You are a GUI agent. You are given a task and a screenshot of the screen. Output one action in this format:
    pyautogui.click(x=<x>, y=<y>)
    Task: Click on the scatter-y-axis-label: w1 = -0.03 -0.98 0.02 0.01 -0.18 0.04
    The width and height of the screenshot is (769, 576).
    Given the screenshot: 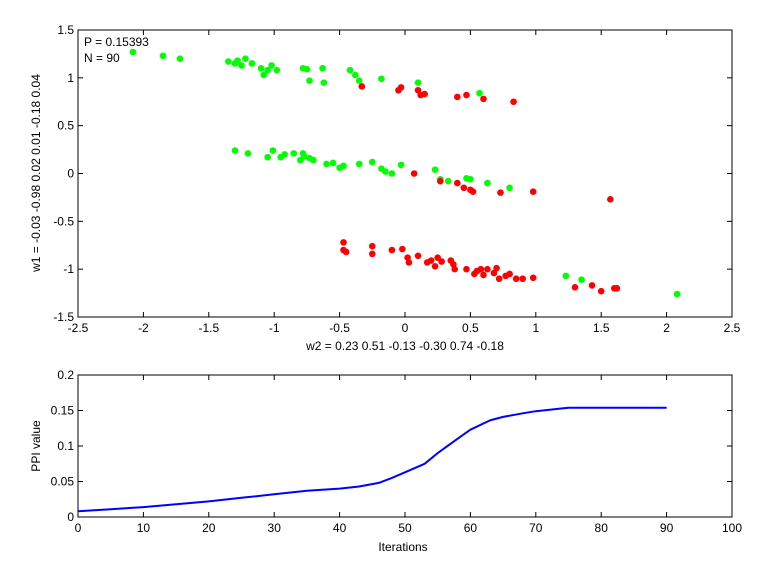 What is the action you would take?
    pyautogui.click(x=36, y=173)
    